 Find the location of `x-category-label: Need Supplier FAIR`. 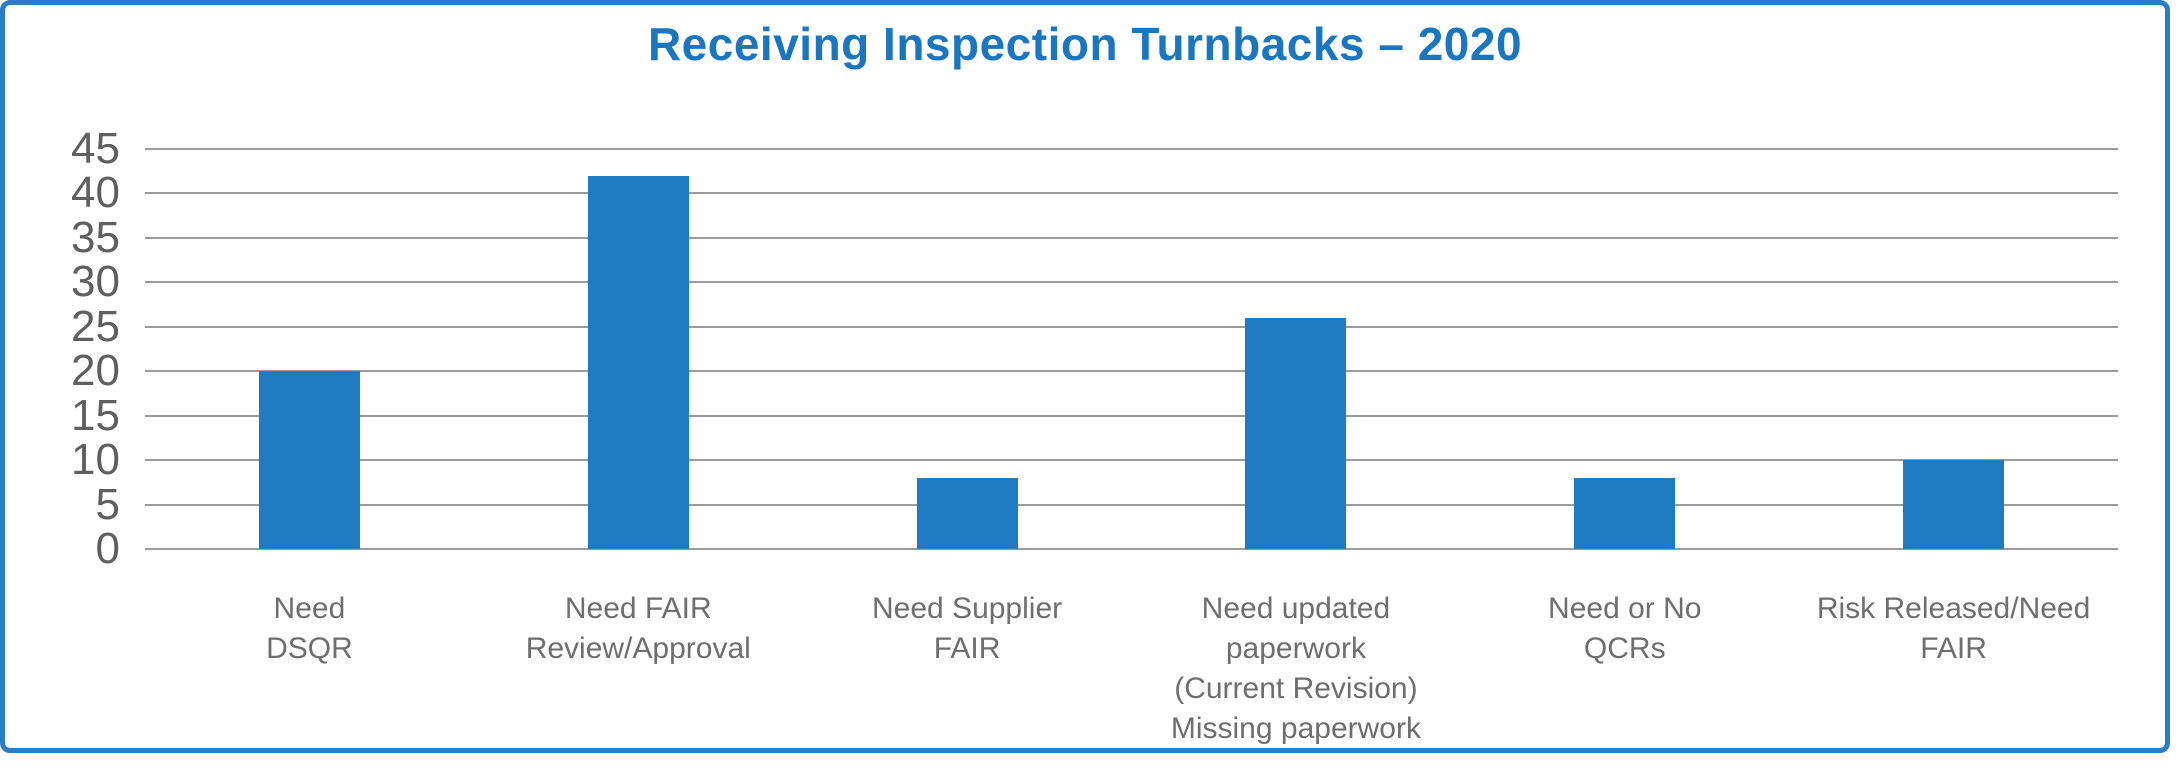

x-category-label: Need Supplier FAIR is located at coordinates (967, 628).